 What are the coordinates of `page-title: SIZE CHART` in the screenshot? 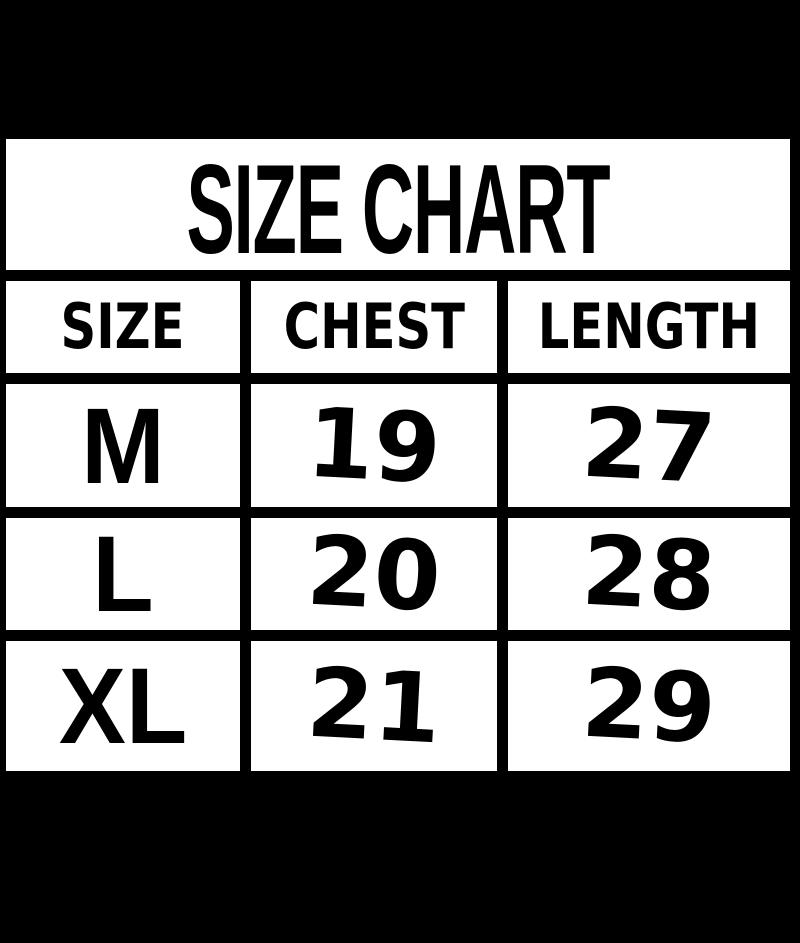 It's located at (398, 205).